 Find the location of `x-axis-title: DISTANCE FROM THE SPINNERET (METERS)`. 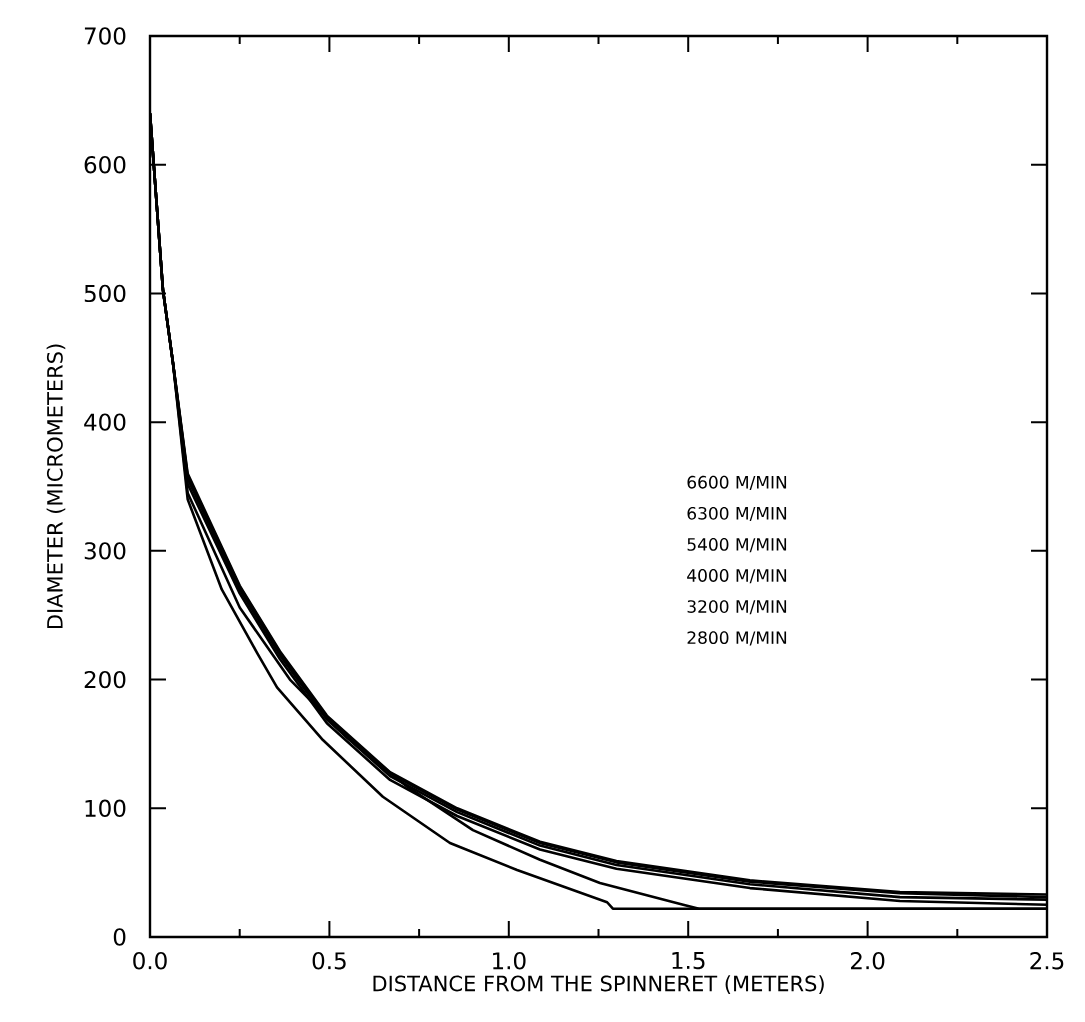

x-axis-title: DISTANCE FROM THE SPINNERET (METERS) is located at coordinates (598, 984).